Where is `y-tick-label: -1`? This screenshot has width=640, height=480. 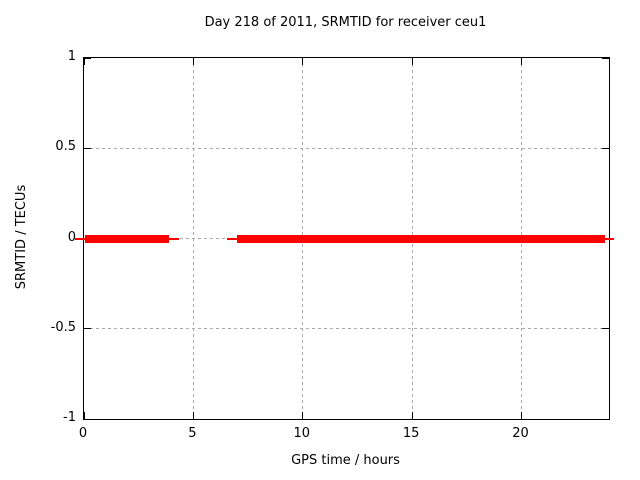
y-tick-label: -1 is located at coordinates (69, 417).